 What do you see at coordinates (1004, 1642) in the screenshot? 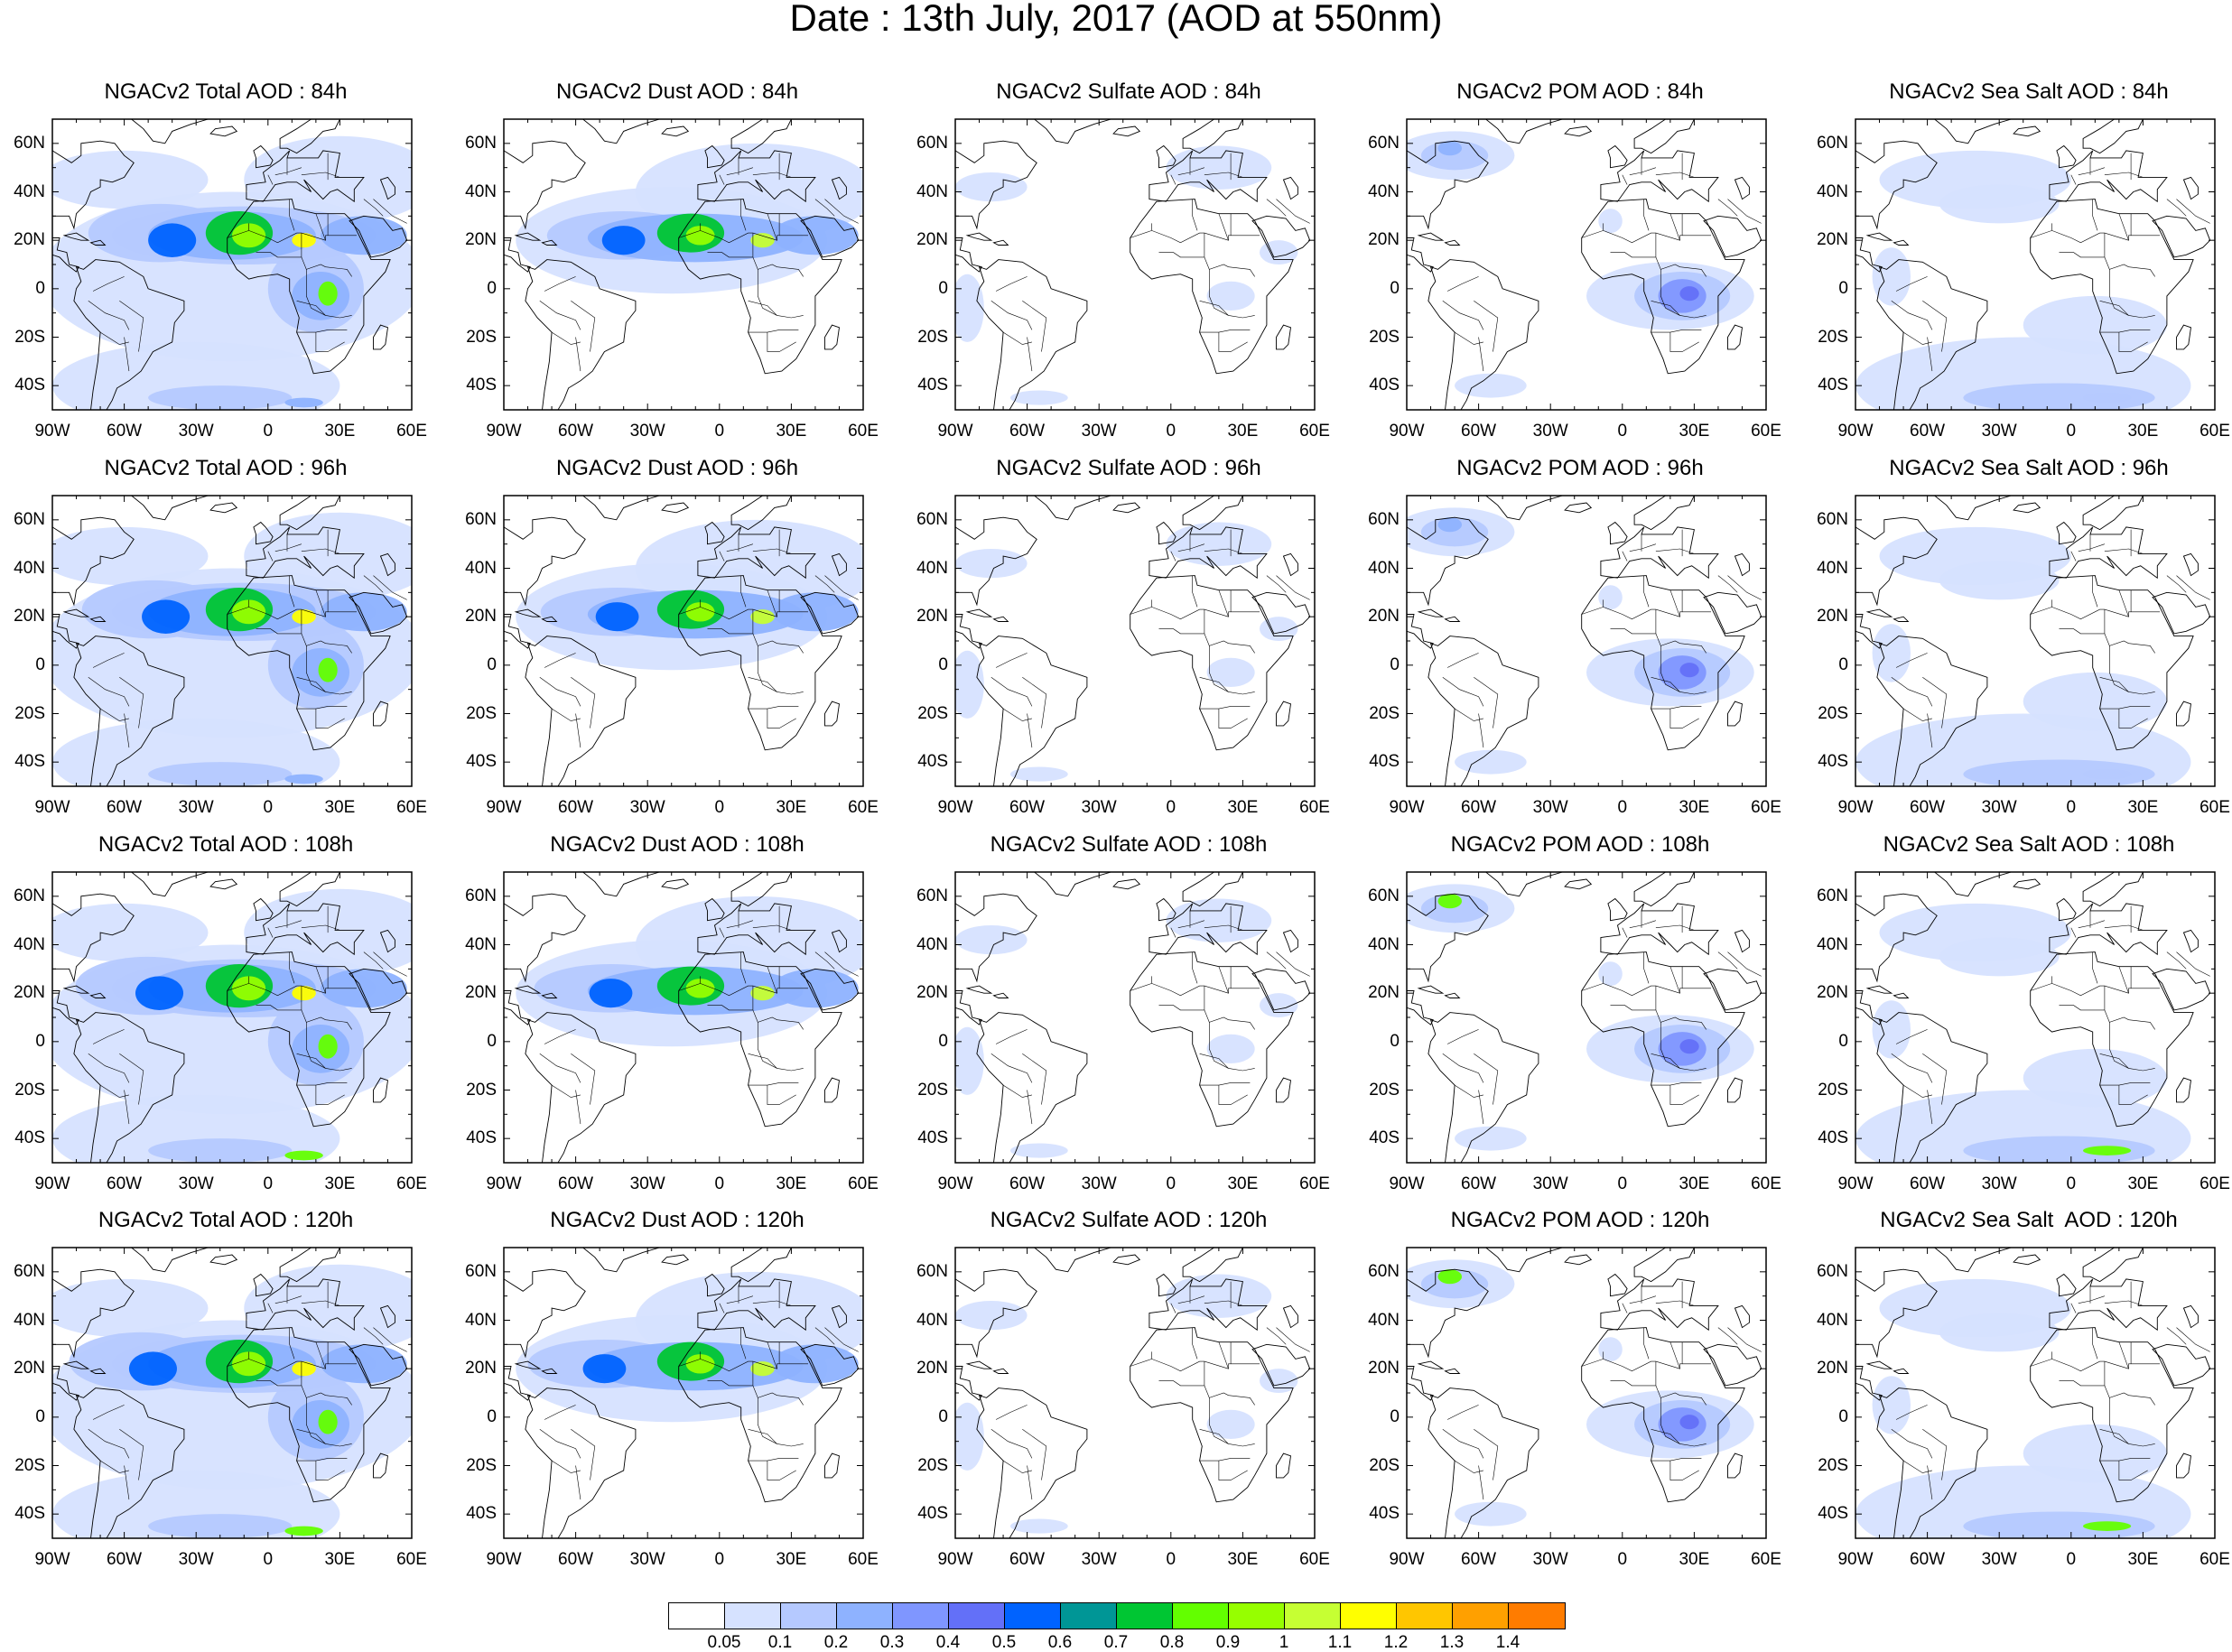
I see `colorbar-label: 0.5` at bounding box center [1004, 1642].